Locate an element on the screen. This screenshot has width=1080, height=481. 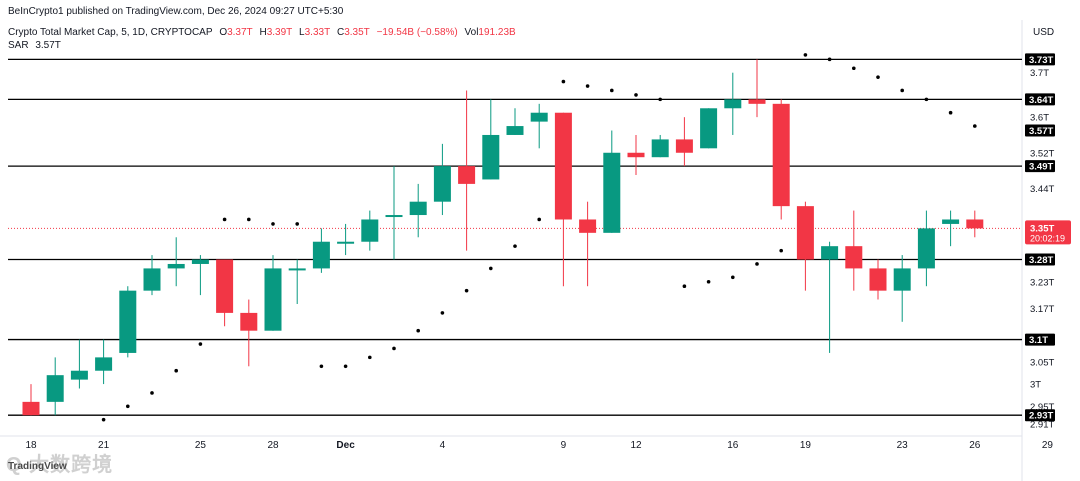
x-tick-label: 4 is located at coordinates (443, 445).